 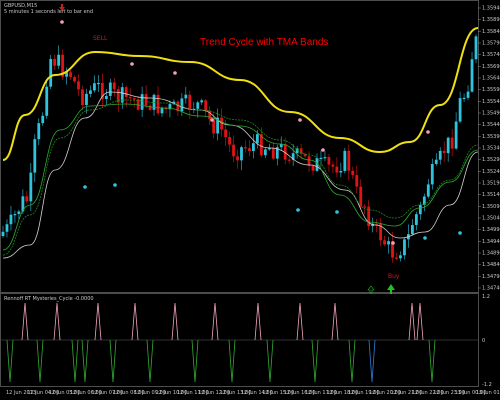 I want to click on symbol-label: GBPUSD,M15, so click(x=20, y=6).